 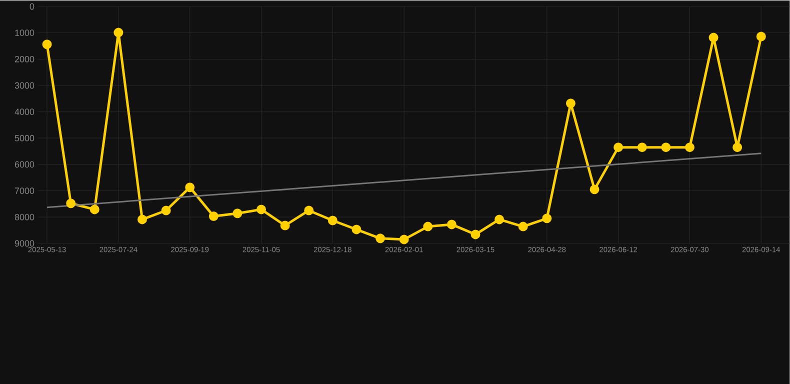 I want to click on y-tick-label: 1000, so click(x=24, y=32).